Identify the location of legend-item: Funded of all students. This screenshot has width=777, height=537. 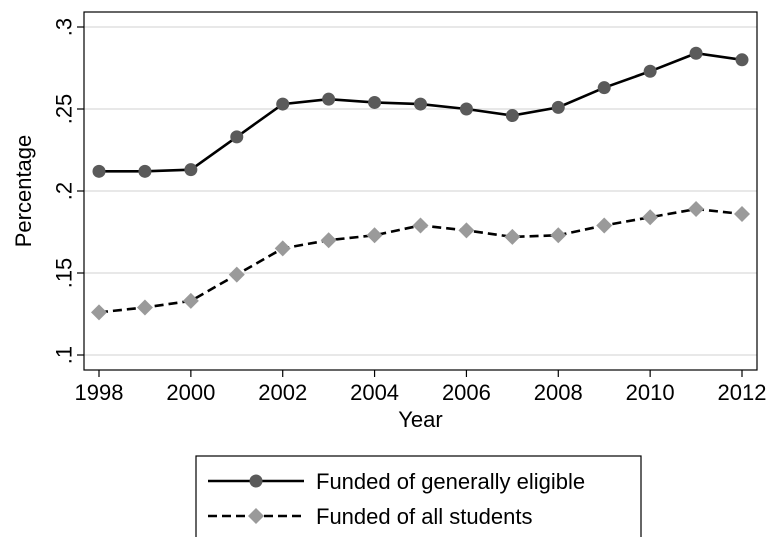
(370, 516).